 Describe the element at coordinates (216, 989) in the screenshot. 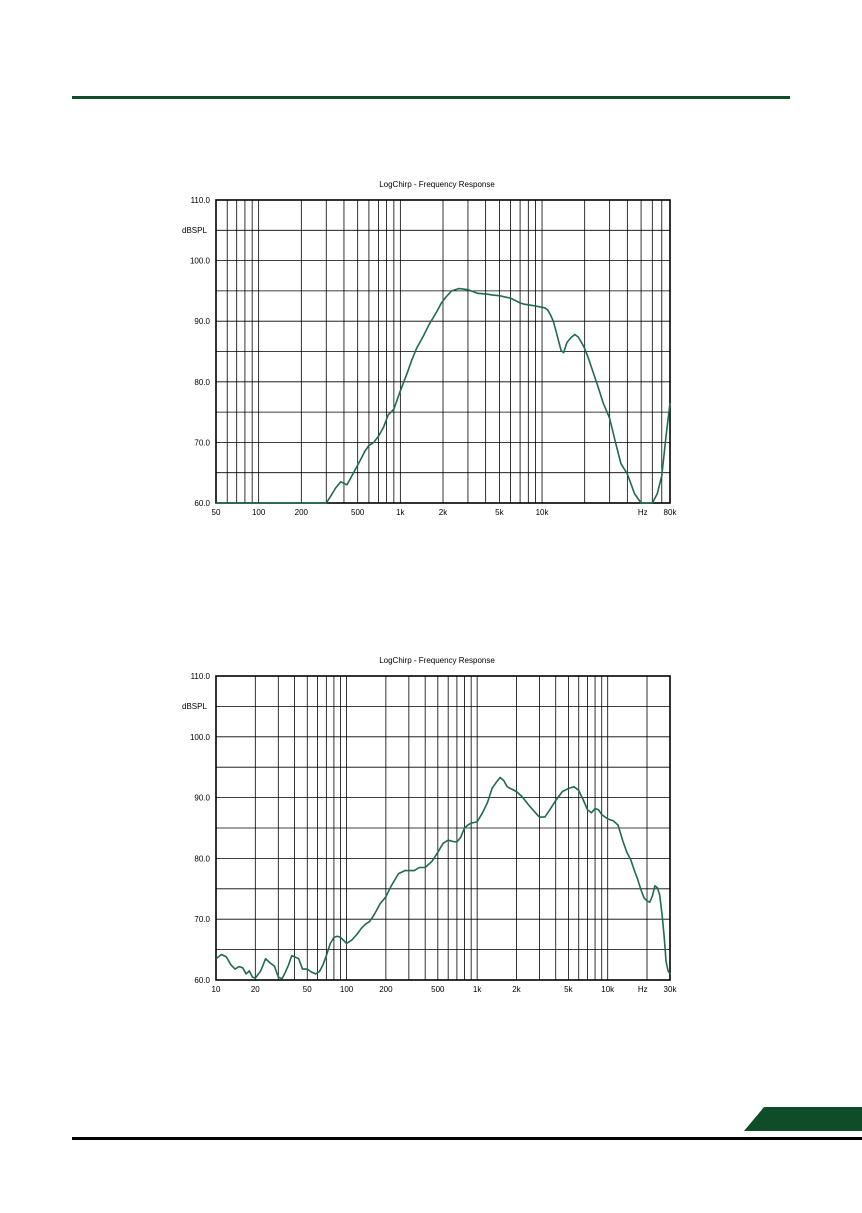

I see `x-tick-label: 10` at that location.